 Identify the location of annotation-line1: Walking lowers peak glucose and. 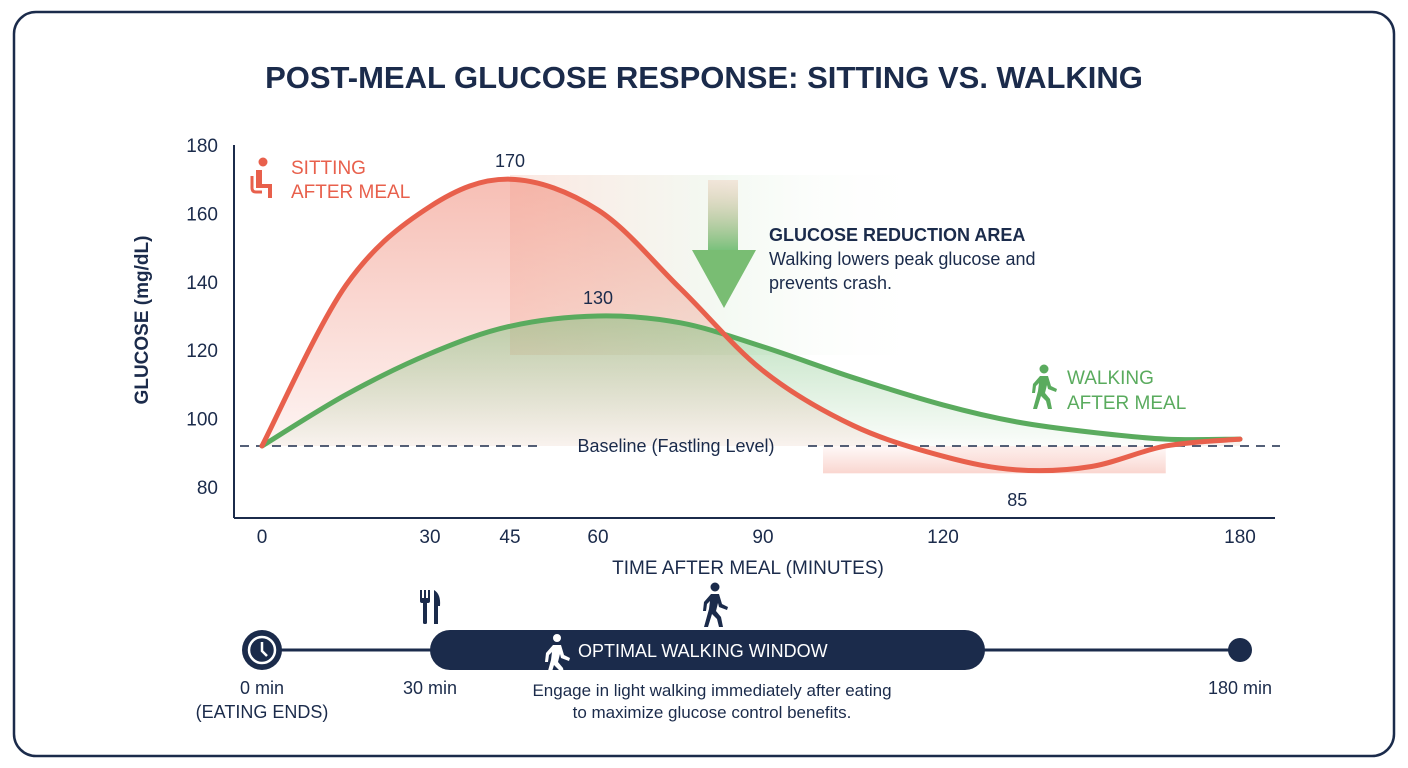
(902, 259).